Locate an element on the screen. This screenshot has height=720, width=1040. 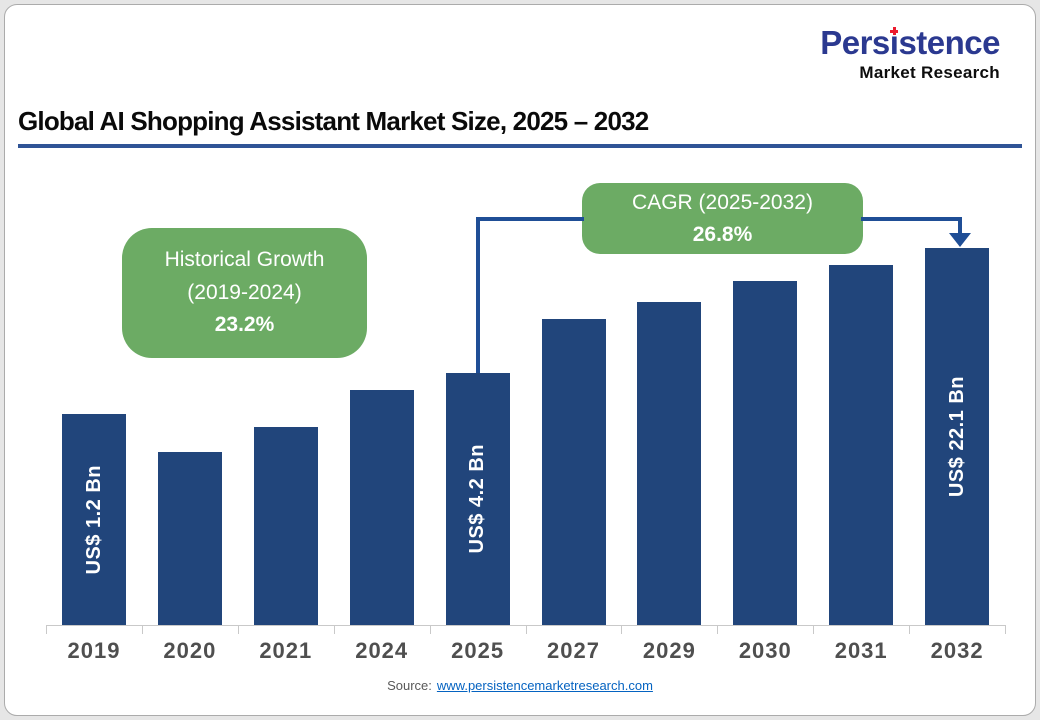
bar-value-label-2032: US$ 22.1 Bn is located at coordinates (956, 436).